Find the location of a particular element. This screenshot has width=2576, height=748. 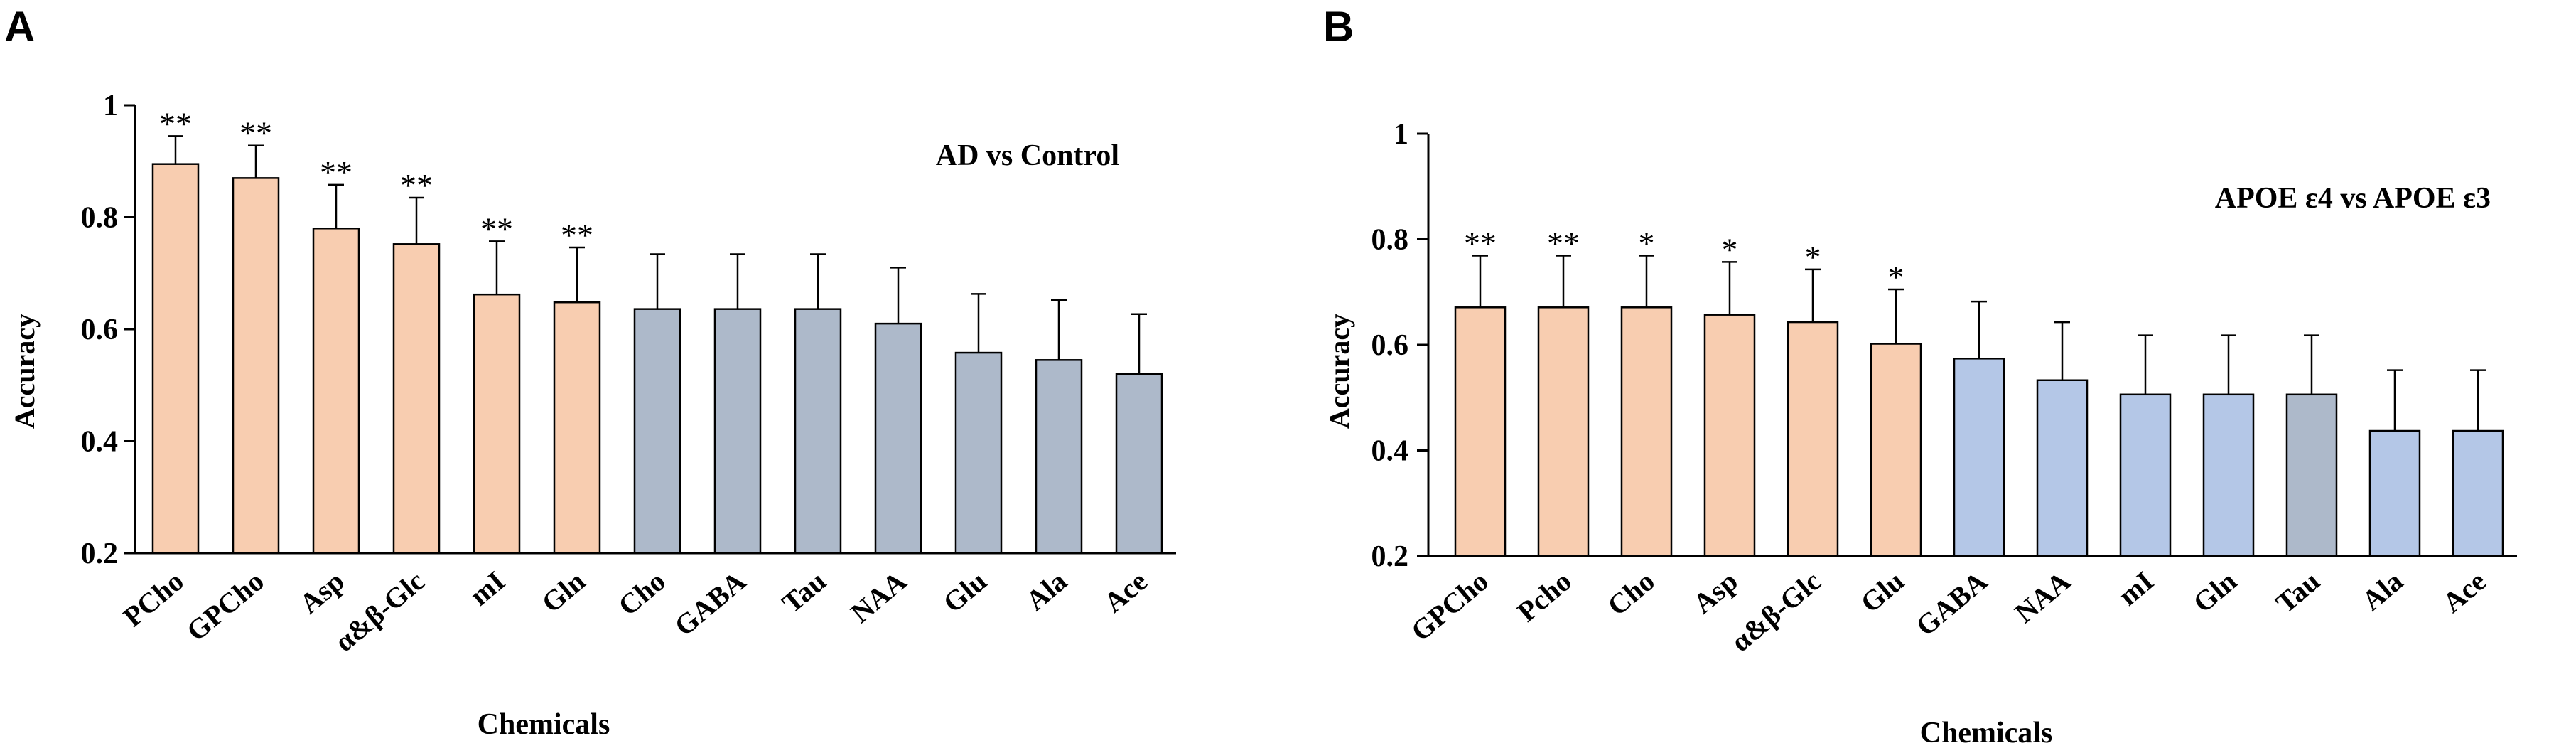

panel-a-category-label-ala: Ala is located at coordinates (1046, 590).